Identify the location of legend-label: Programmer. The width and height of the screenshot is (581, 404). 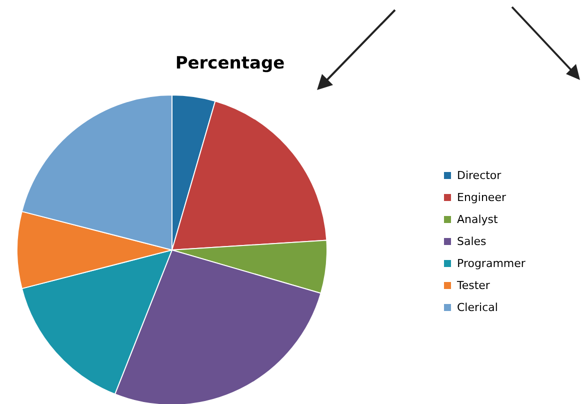
(491, 263).